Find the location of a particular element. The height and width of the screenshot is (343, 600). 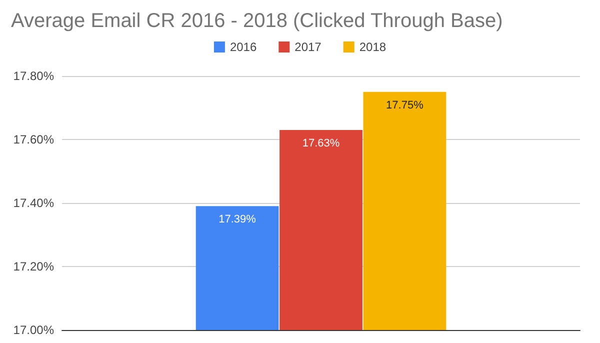

data-label: 17.75% is located at coordinates (405, 105).